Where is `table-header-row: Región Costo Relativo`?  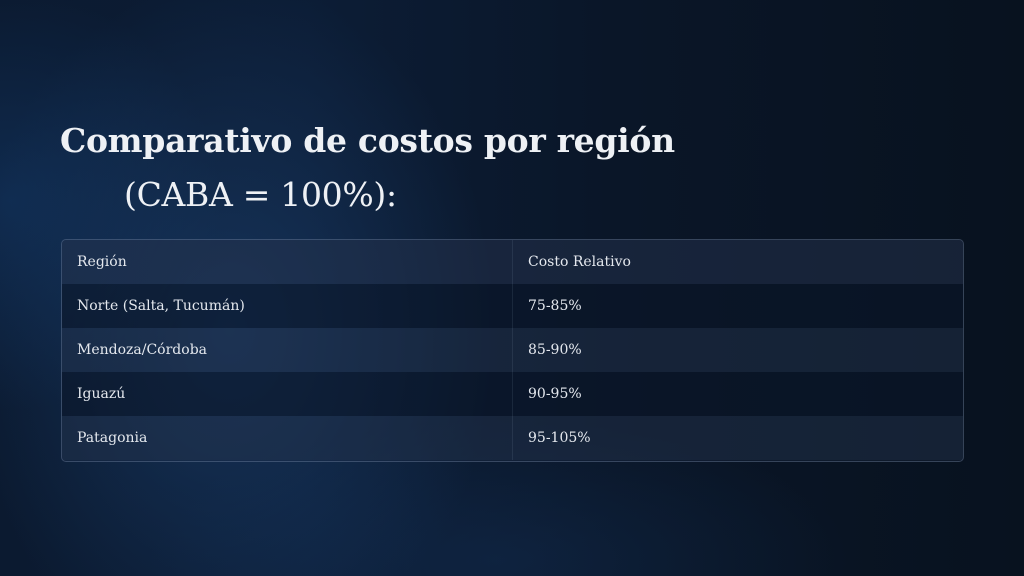
table-header-row: Región Costo Relativo is located at coordinates (512, 262).